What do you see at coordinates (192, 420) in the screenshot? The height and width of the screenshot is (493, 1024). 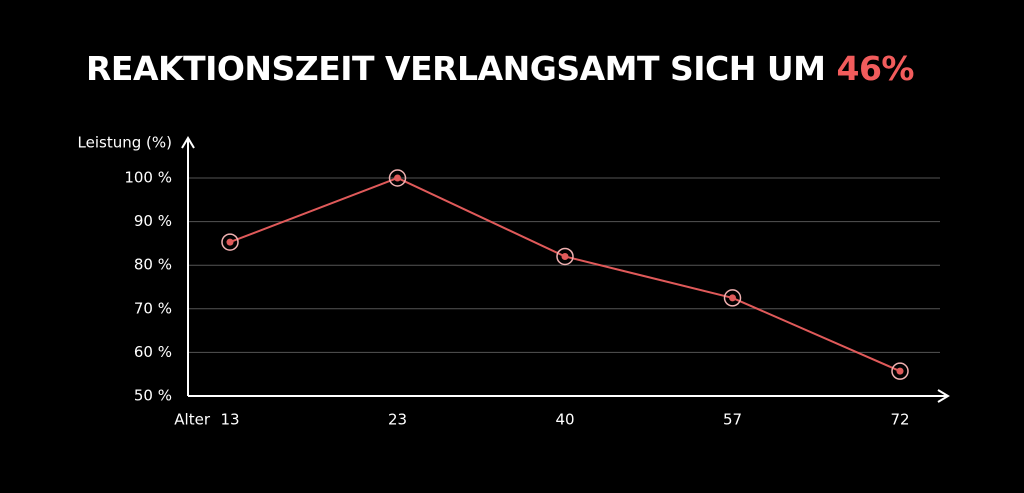 I see `x-axis-label: Alter` at bounding box center [192, 420].